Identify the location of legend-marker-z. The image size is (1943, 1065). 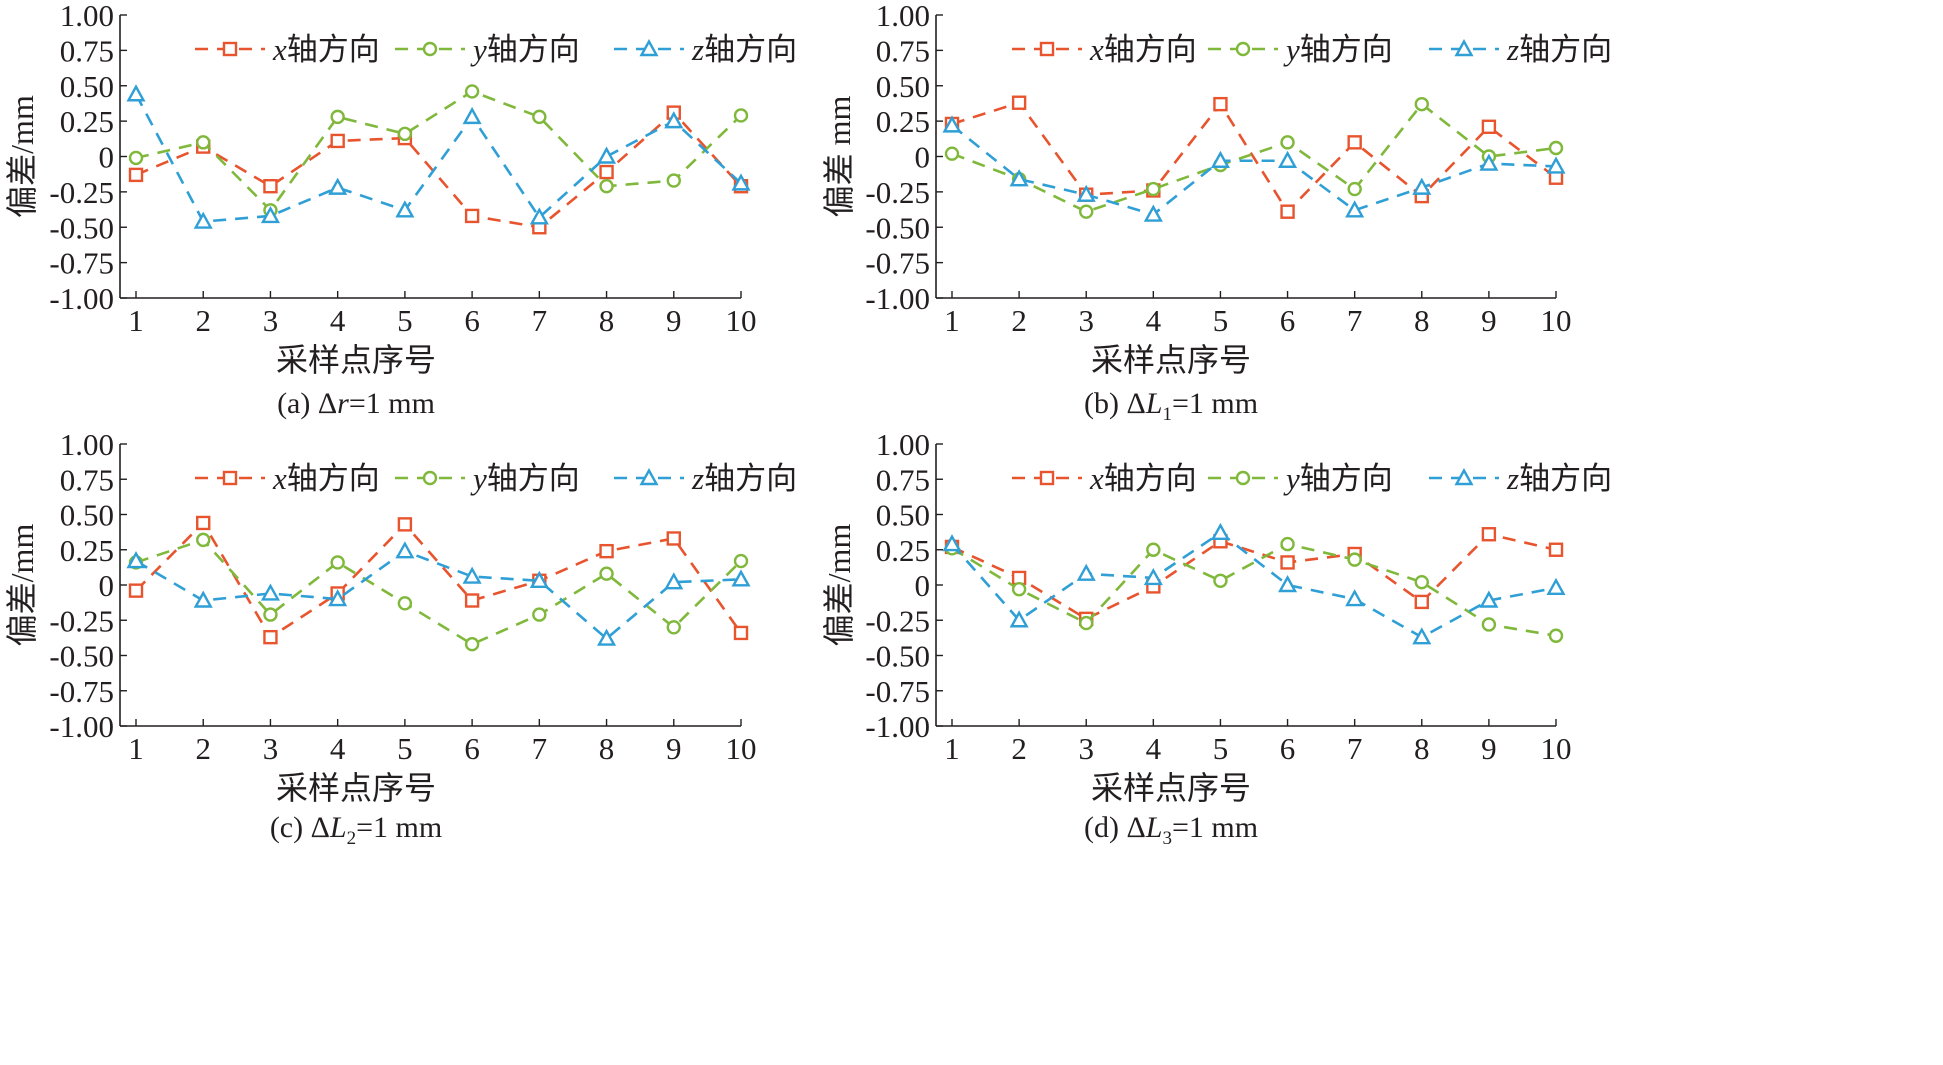
(1464, 48).